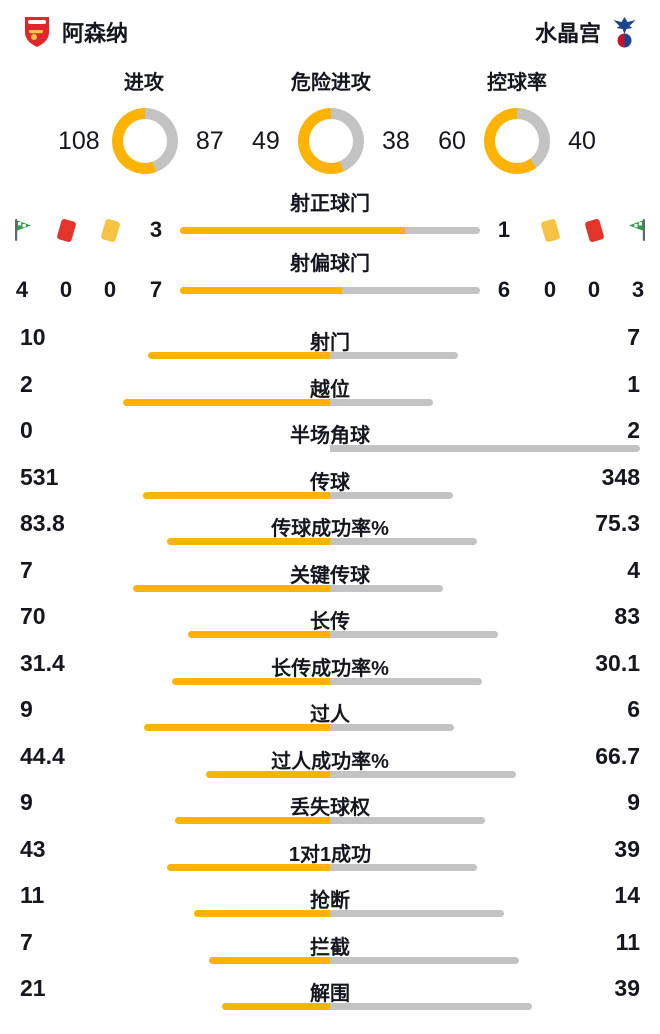  I want to click on shots-on-target-home-value: 3, so click(156, 229).